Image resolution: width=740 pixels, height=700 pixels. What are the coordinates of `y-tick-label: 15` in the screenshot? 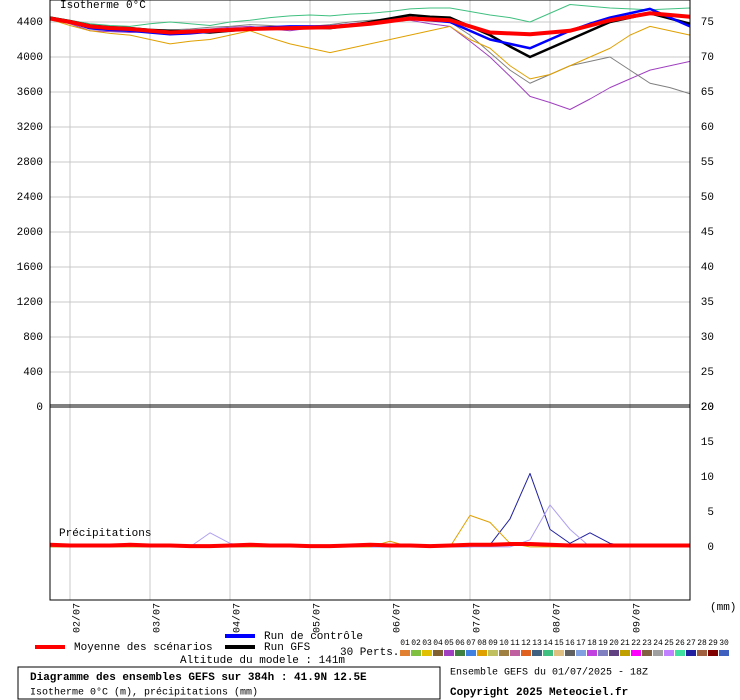 It's located at (707, 443).